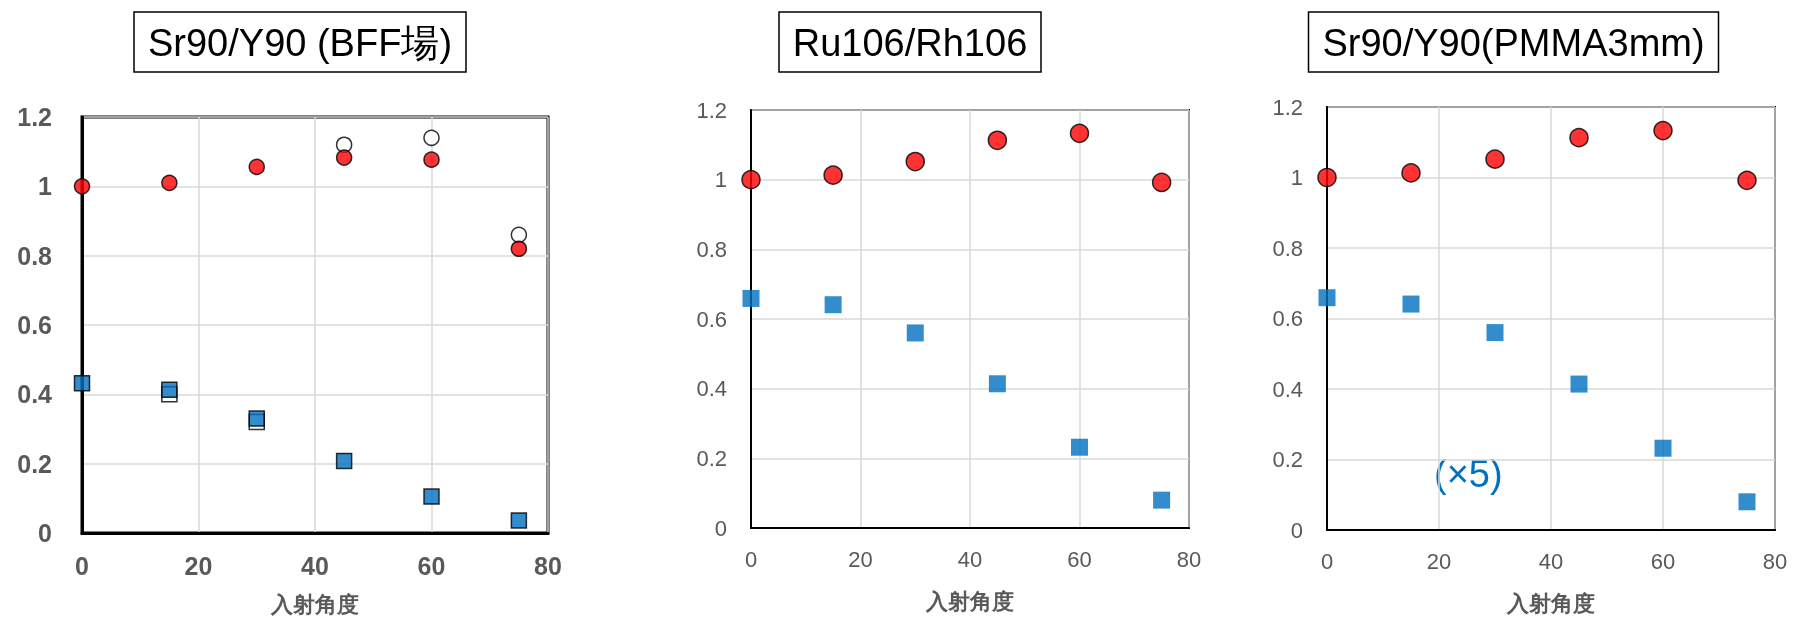 This screenshot has height=622, width=1812. What do you see at coordinates (300, 43) in the screenshot?
I see `chart-title: Sr90/Y90 (BFF場)` at bounding box center [300, 43].